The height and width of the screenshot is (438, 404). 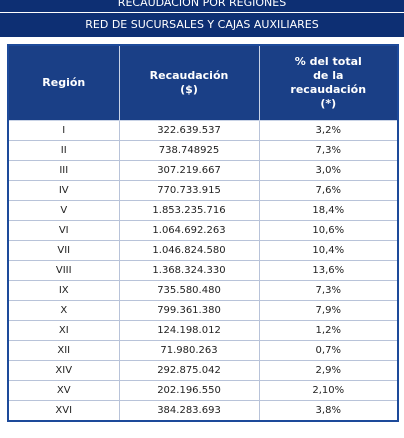 What do you see at coordinates (63, 310) in the screenshot?
I see `table-cell: X` at bounding box center [63, 310].